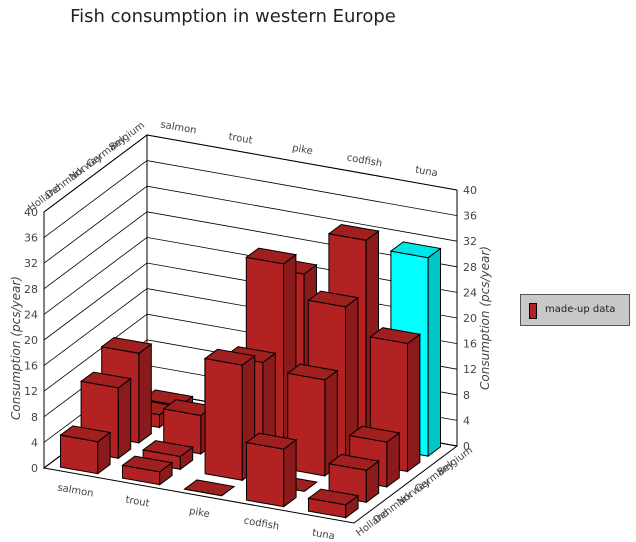 The width and height of the screenshot is (636, 542). I want to click on z-tick-label-left: 24, so click(31, 314).